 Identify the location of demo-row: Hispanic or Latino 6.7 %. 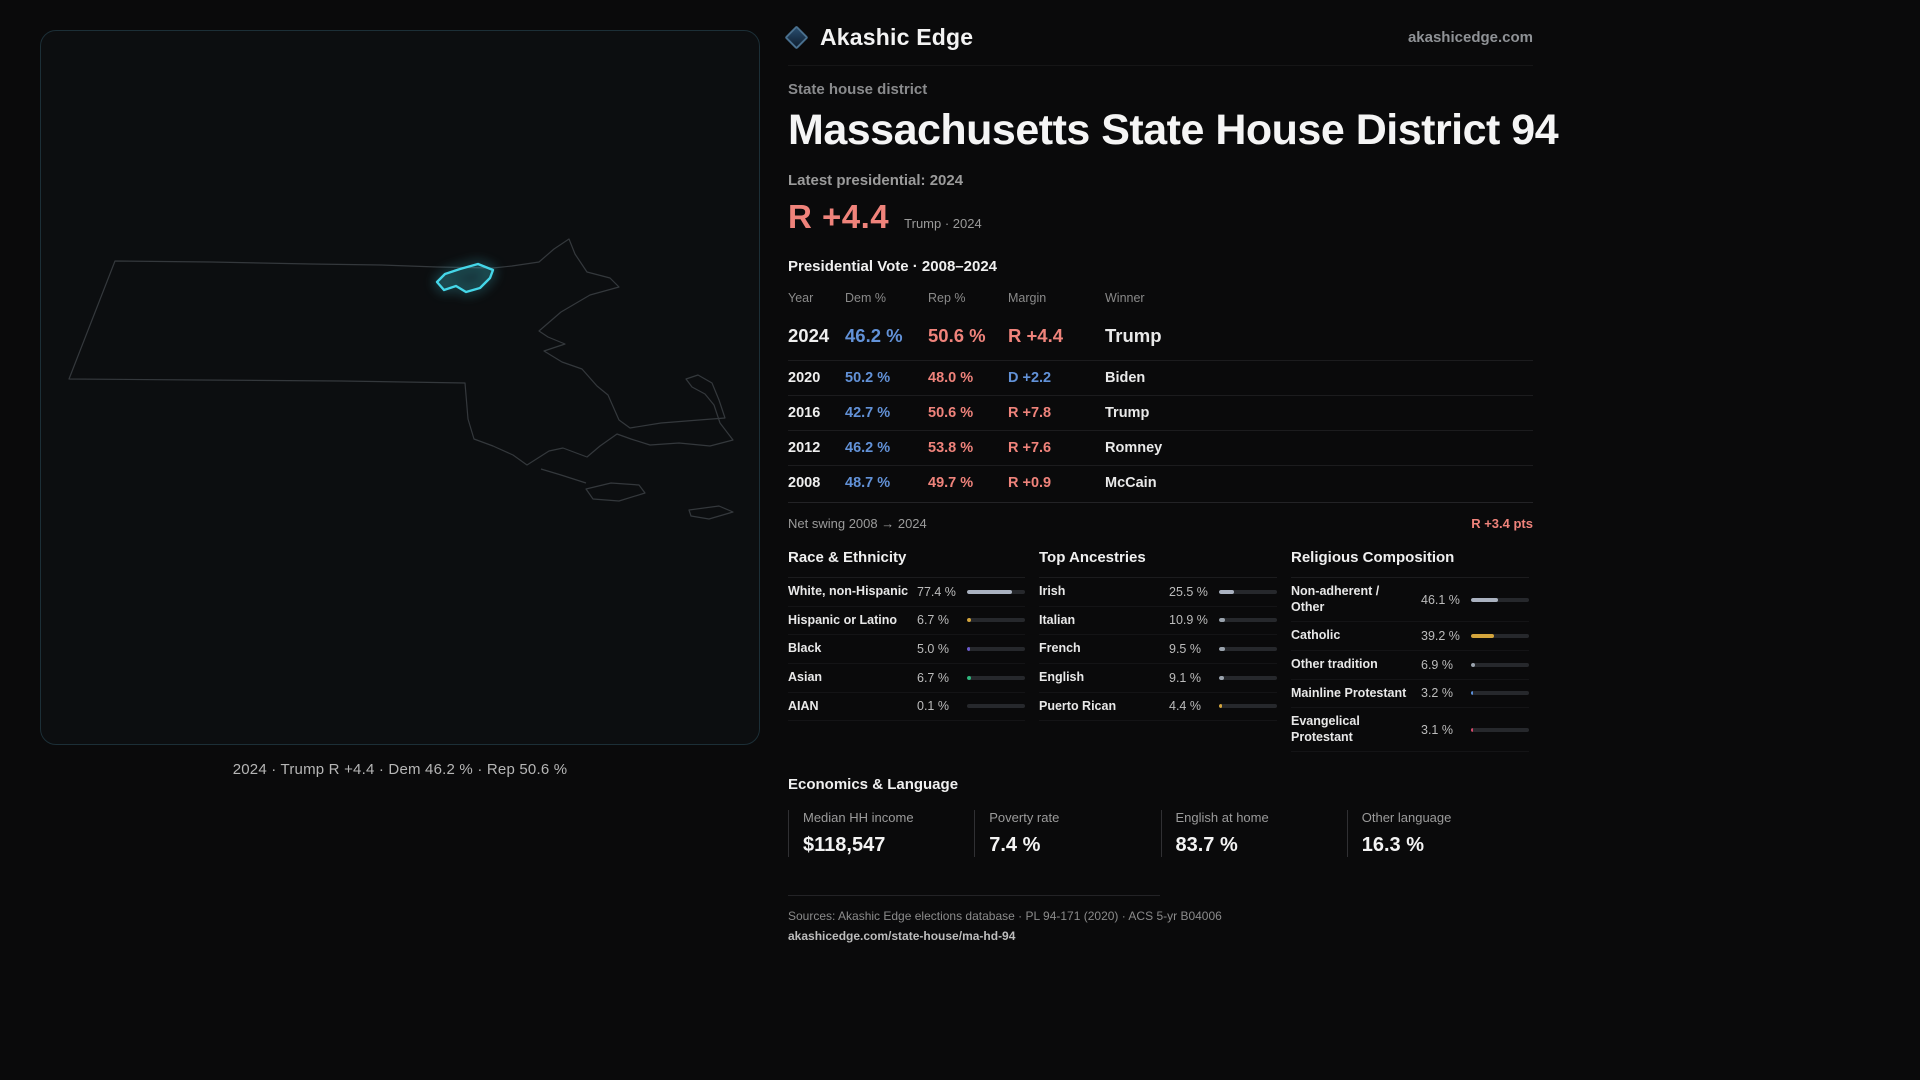
(906, 621).